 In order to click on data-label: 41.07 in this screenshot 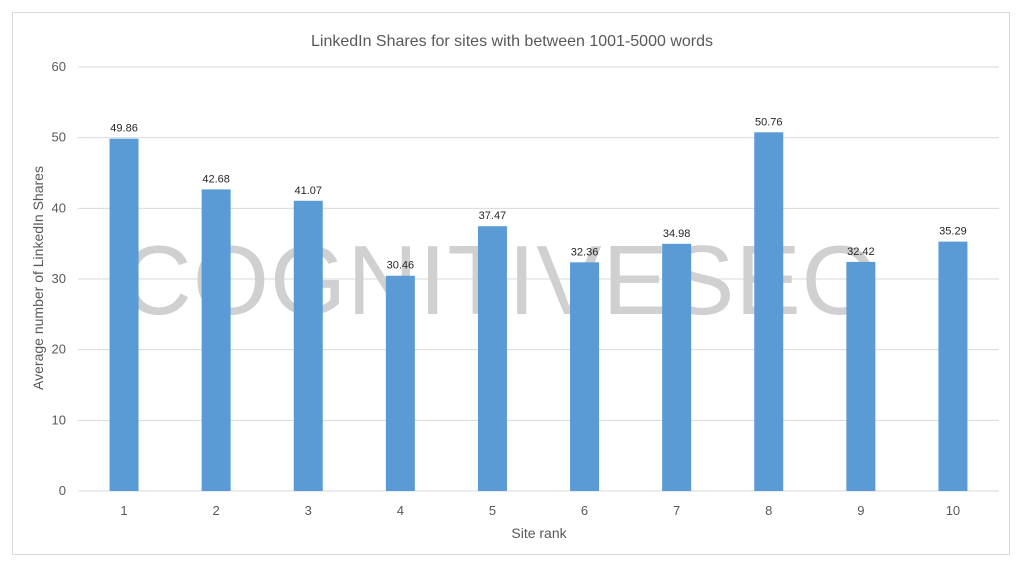, I will do `click(308, 191)`.